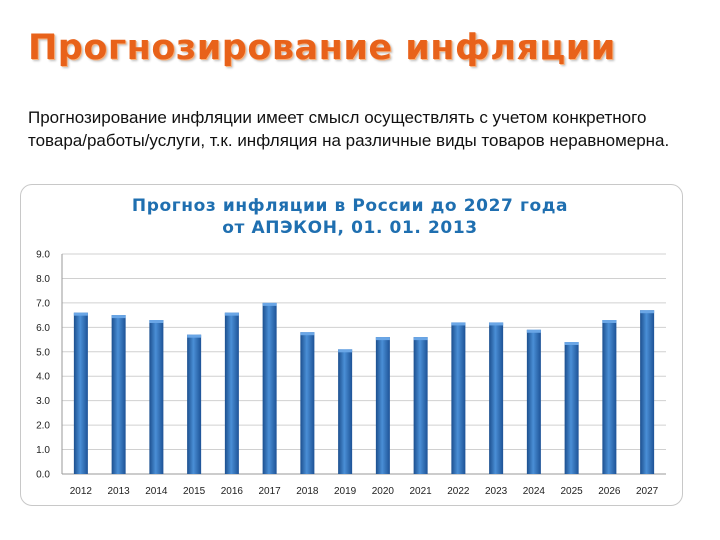  Describe the element at coordinates (534, 491) in the screenshot. I see `x-tick-label: 2024` at that location.